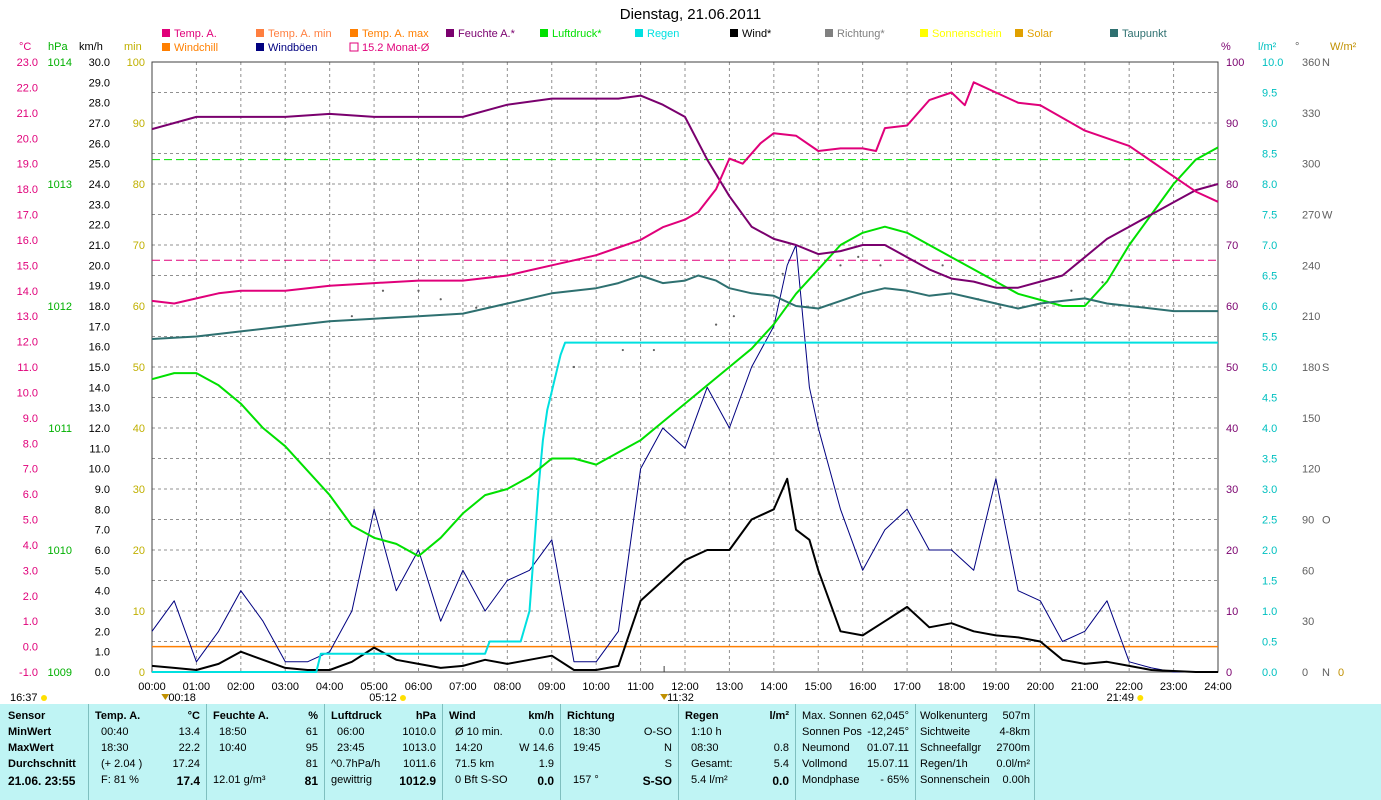  Describe the element at coordinates (730, 687) in the screenshot. I see `tick-label-hour: 13:00` at that location.